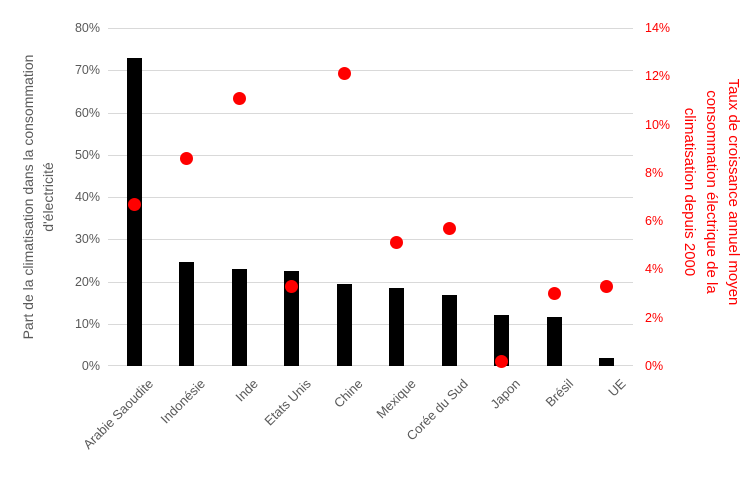 This screenshot has height=494, width=754. Describe the element at coordinates (348, 393) in the screenshot. I see `category-label-Chine: Chine` at that location.